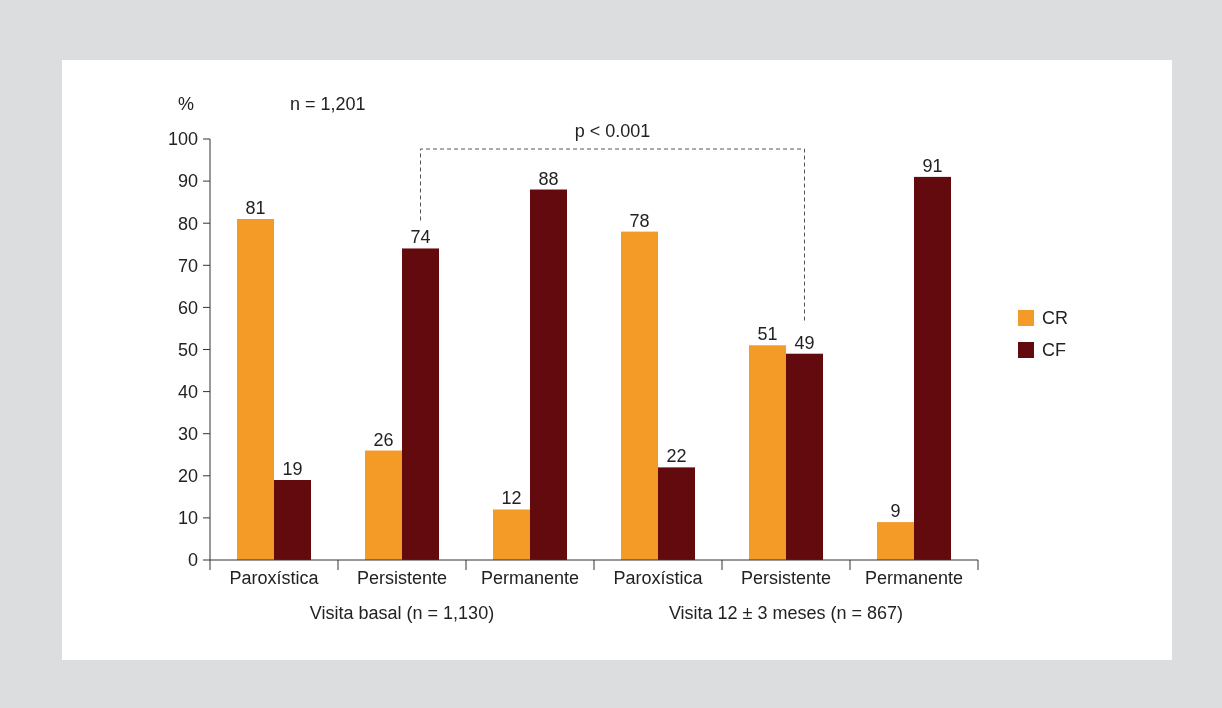 Image resolution: width=1222 pixels, height=708 pixels. Describe the element at coordinates (402, 613) in the screenshot. I see `text: Visita basal (n = 1,130)` at that location.